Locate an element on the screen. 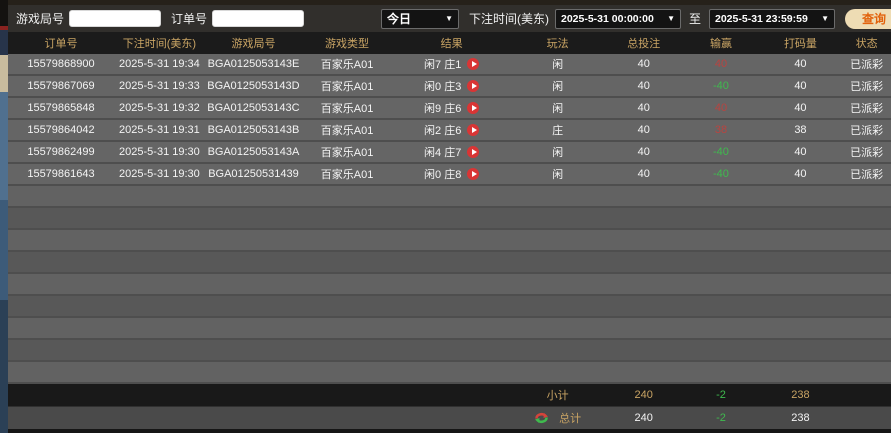 This screenshot has width=891, height=433. date-to-select: 2025-5-31 23:59:59 ▼ is located at coordinates (772, 18).